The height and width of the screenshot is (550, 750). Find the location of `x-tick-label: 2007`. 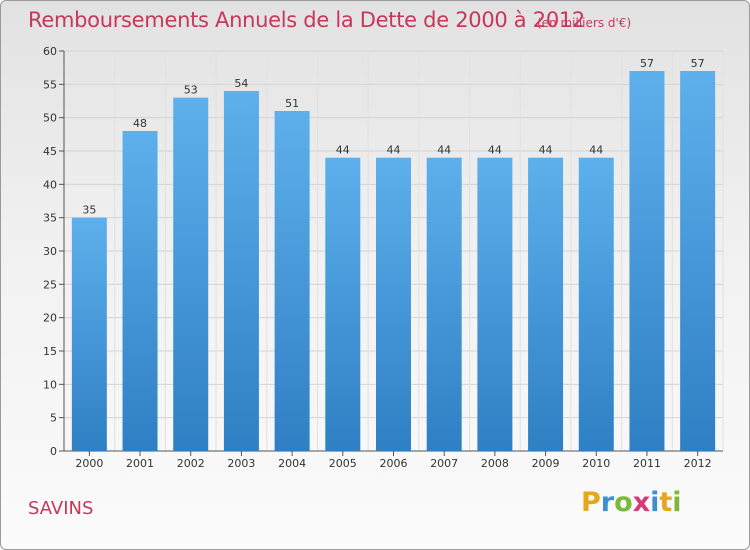

x-tick-label: 2007 is located at coordinates (444, 463).